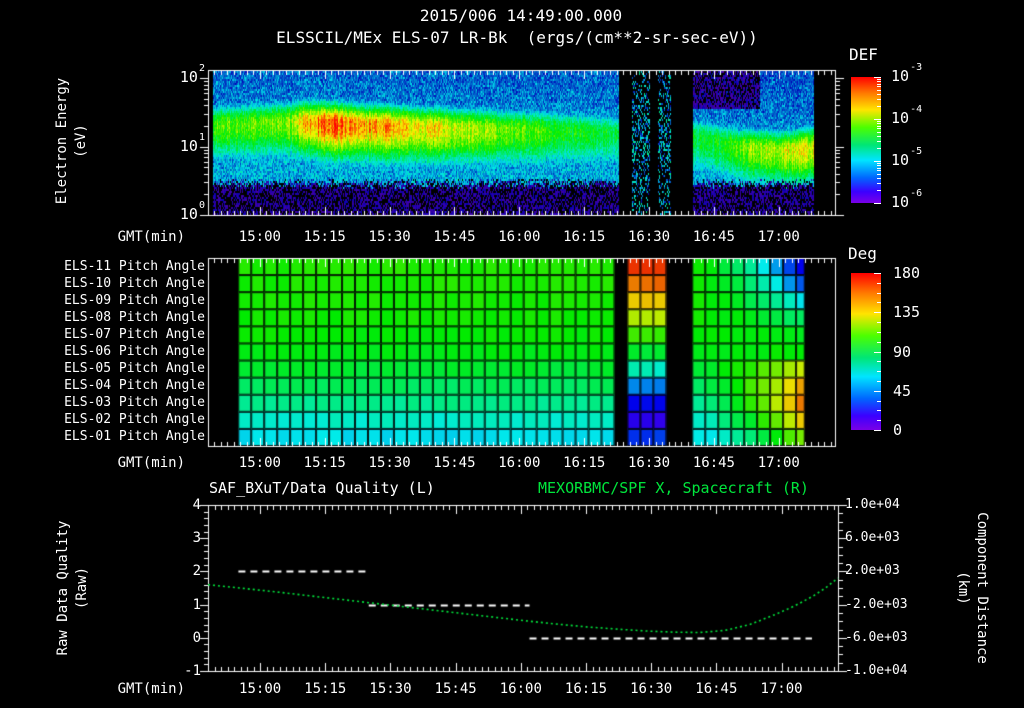 The image size is (1024, 708). I want to click on gmt-label-bottom: GMT(min), so click(151, 689).